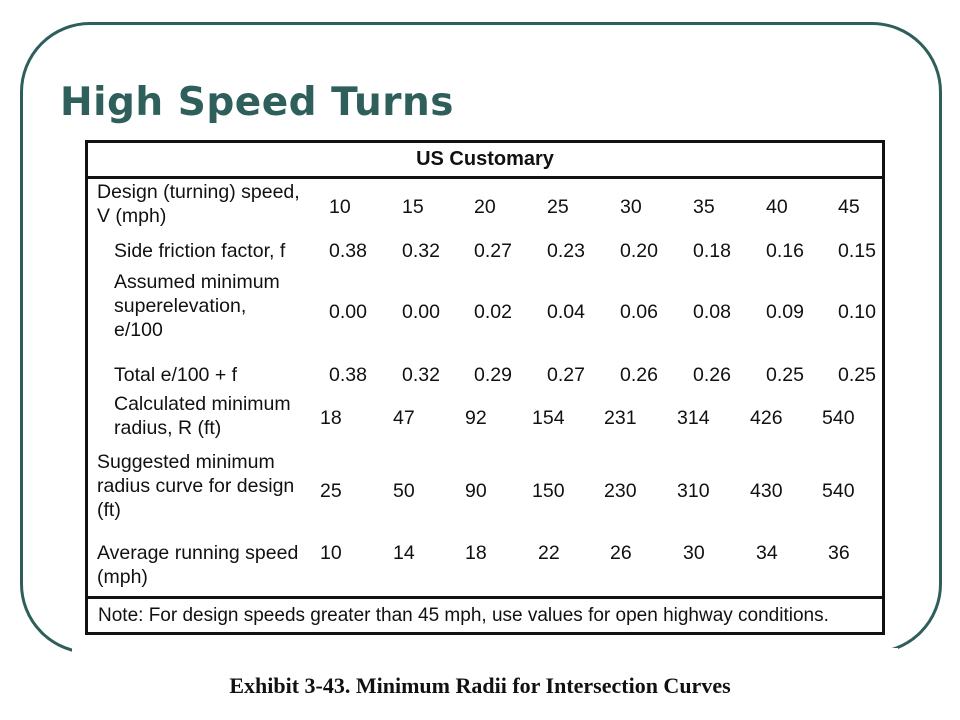  I want to click on table-cell: 0.16, so click(785, 251).